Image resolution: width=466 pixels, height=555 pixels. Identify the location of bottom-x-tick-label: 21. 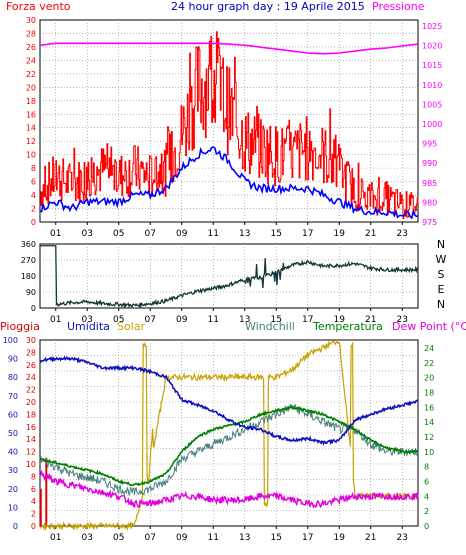
(370, 538).